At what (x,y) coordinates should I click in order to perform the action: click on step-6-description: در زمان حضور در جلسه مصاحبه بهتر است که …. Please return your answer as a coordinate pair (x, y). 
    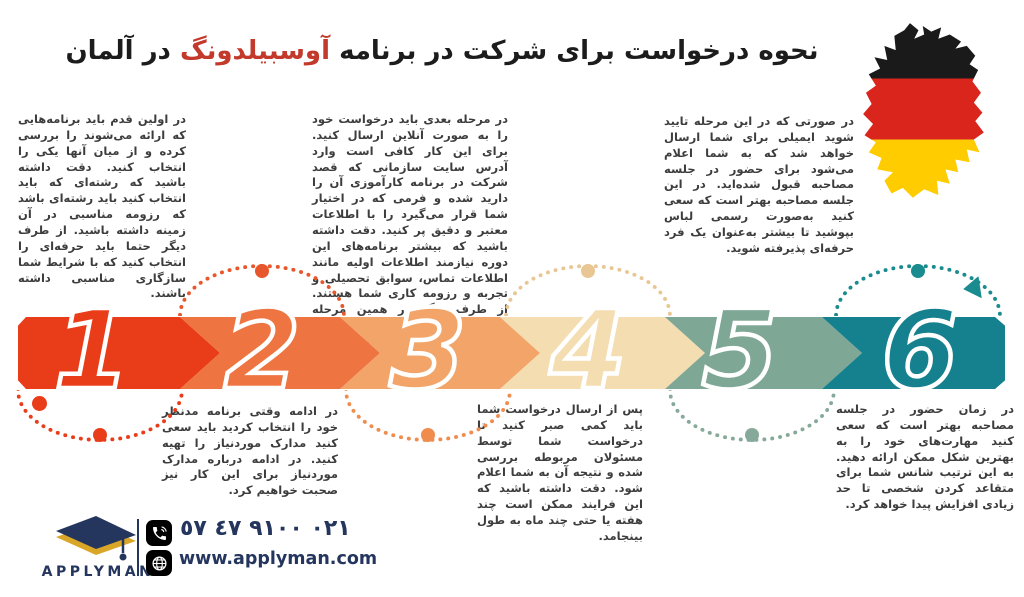
    Looking at the image, I should click on (925, 457).